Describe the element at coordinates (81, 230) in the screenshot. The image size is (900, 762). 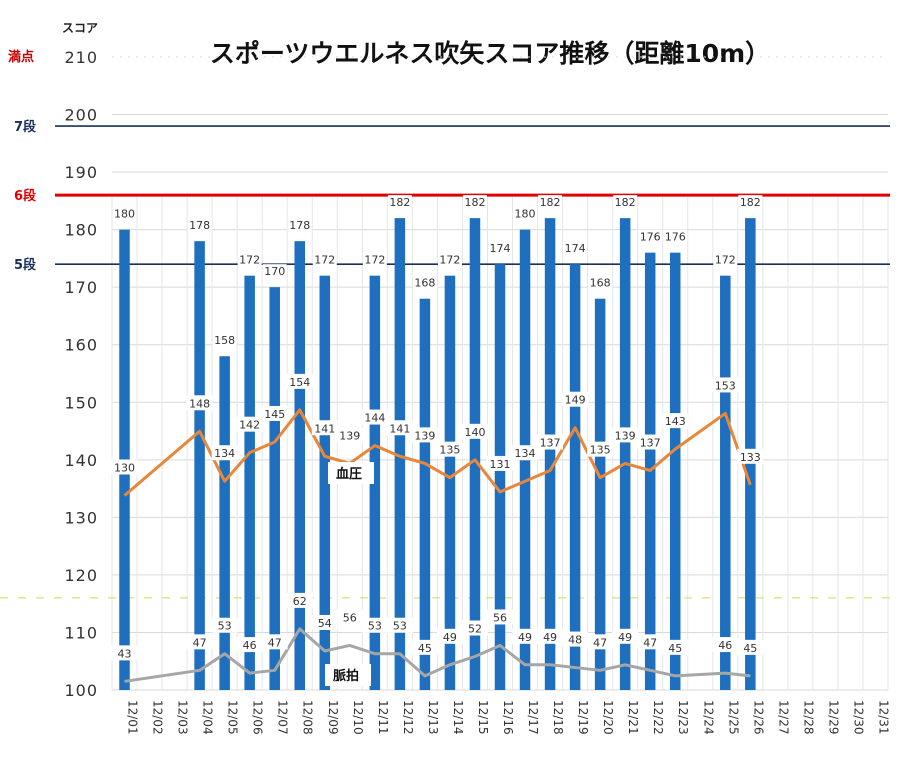
I see `y-tick-label: 180` at that location.